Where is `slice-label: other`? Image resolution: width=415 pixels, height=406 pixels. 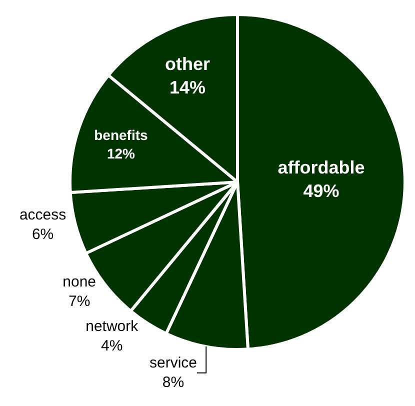 slice-label: other is located at coordinates (187, 64).